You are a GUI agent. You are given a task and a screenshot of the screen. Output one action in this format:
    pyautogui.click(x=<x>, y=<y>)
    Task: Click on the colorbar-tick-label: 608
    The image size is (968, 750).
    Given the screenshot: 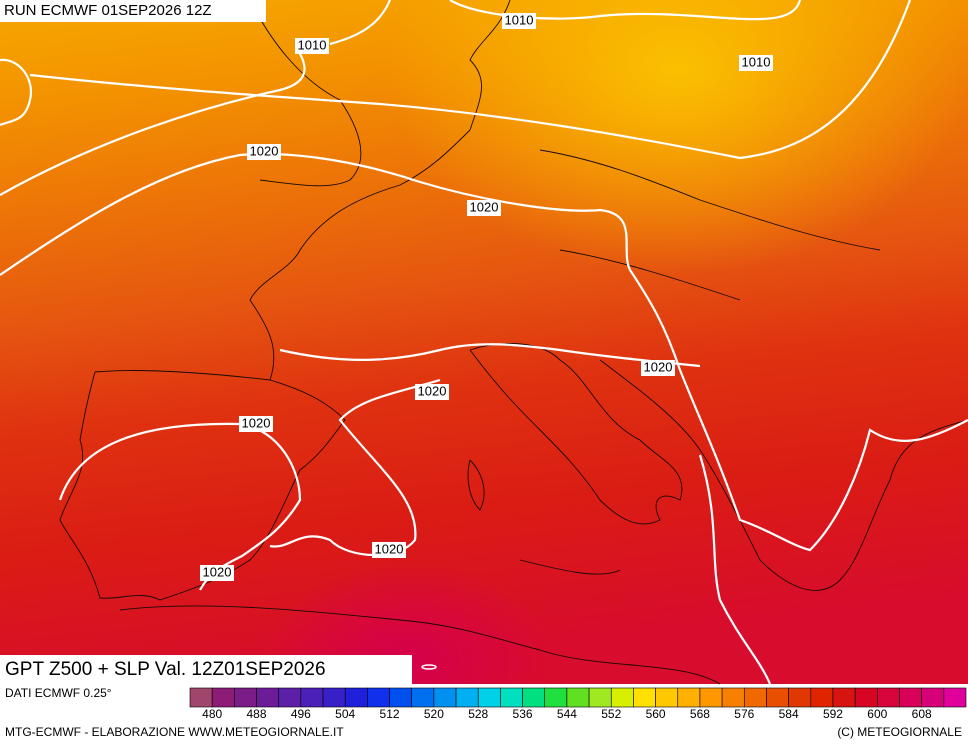 What is the action you would take?
    pyautogui.click(x=922, y=714)
    